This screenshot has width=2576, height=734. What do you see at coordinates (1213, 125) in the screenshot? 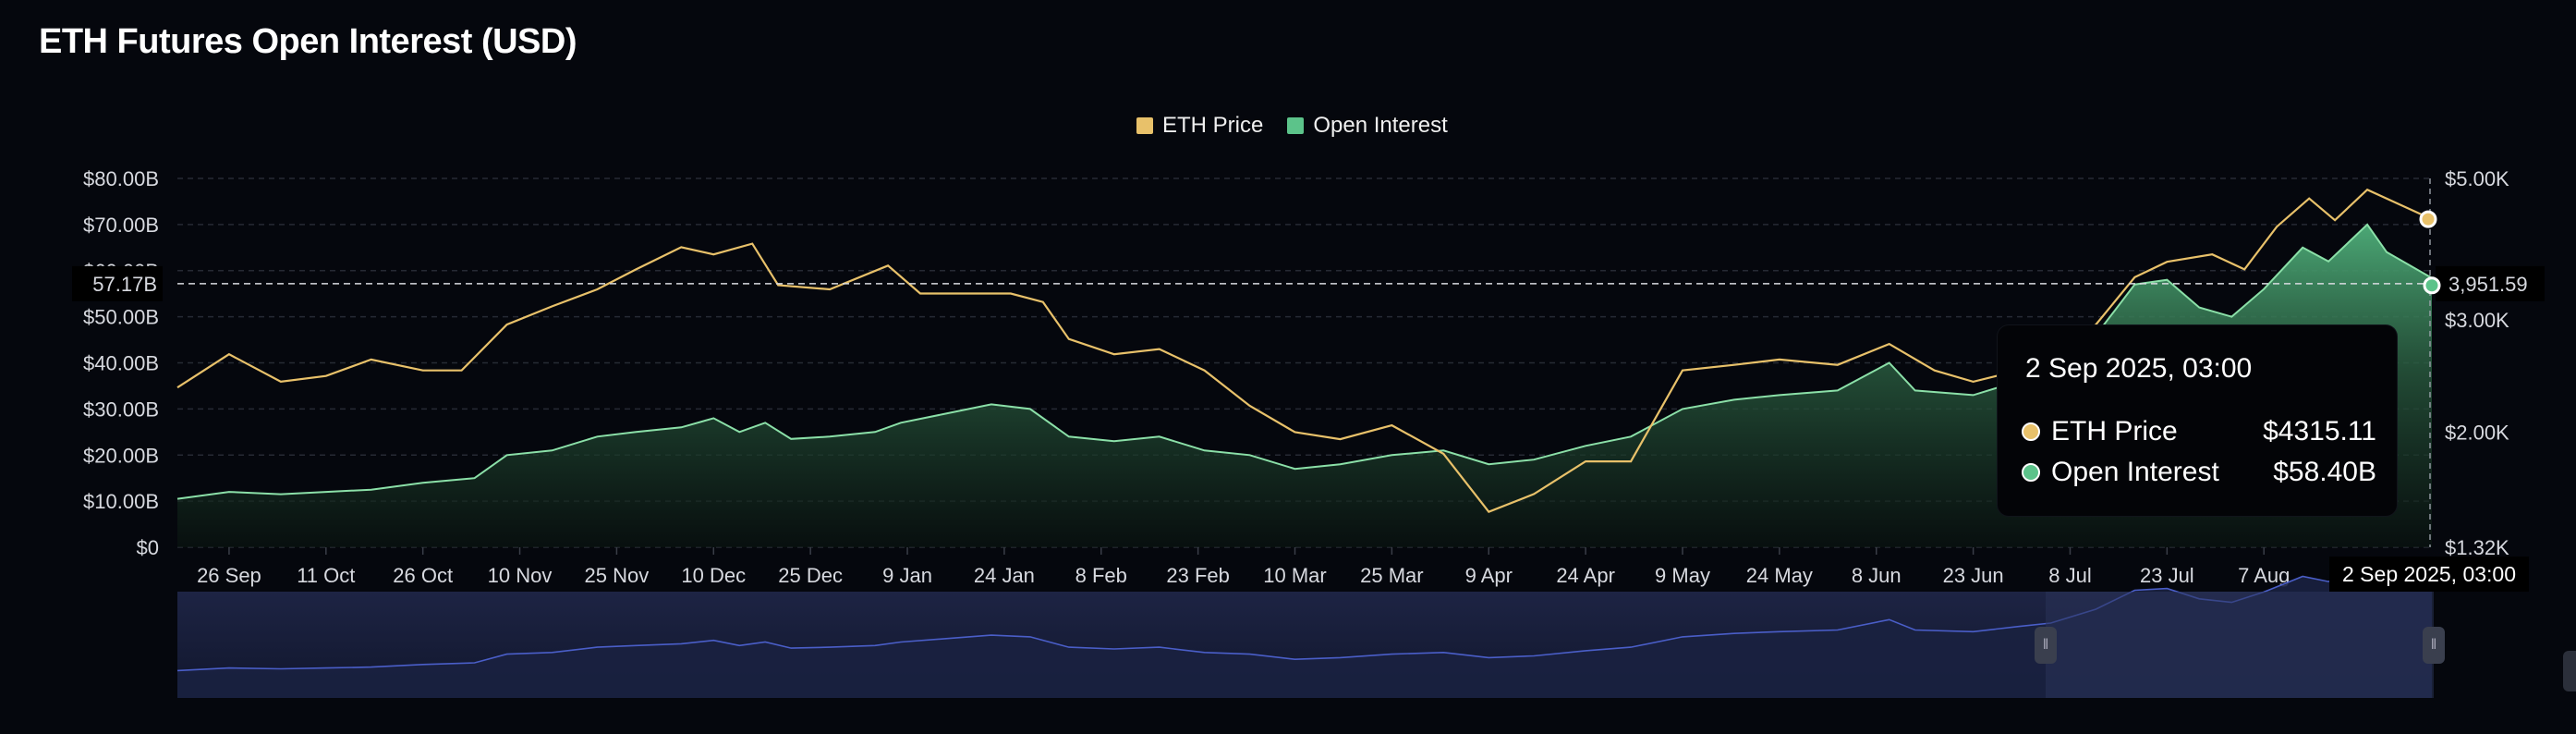
I see `legend-label-eth-price: ETH Price` at bounding box center [1213, 125].